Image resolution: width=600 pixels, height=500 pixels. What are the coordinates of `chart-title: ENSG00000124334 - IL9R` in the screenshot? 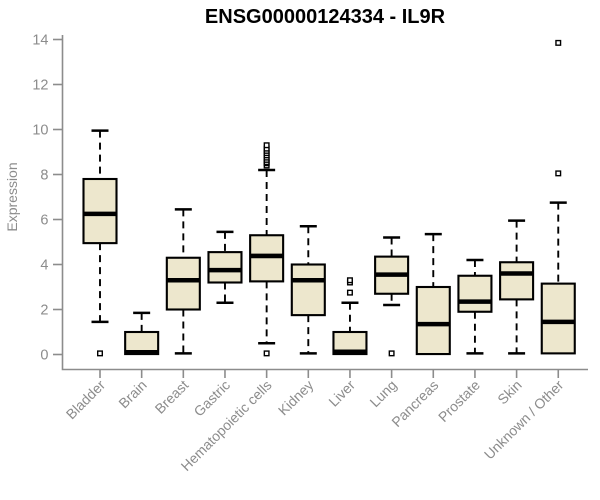 It's located at (325, 17).